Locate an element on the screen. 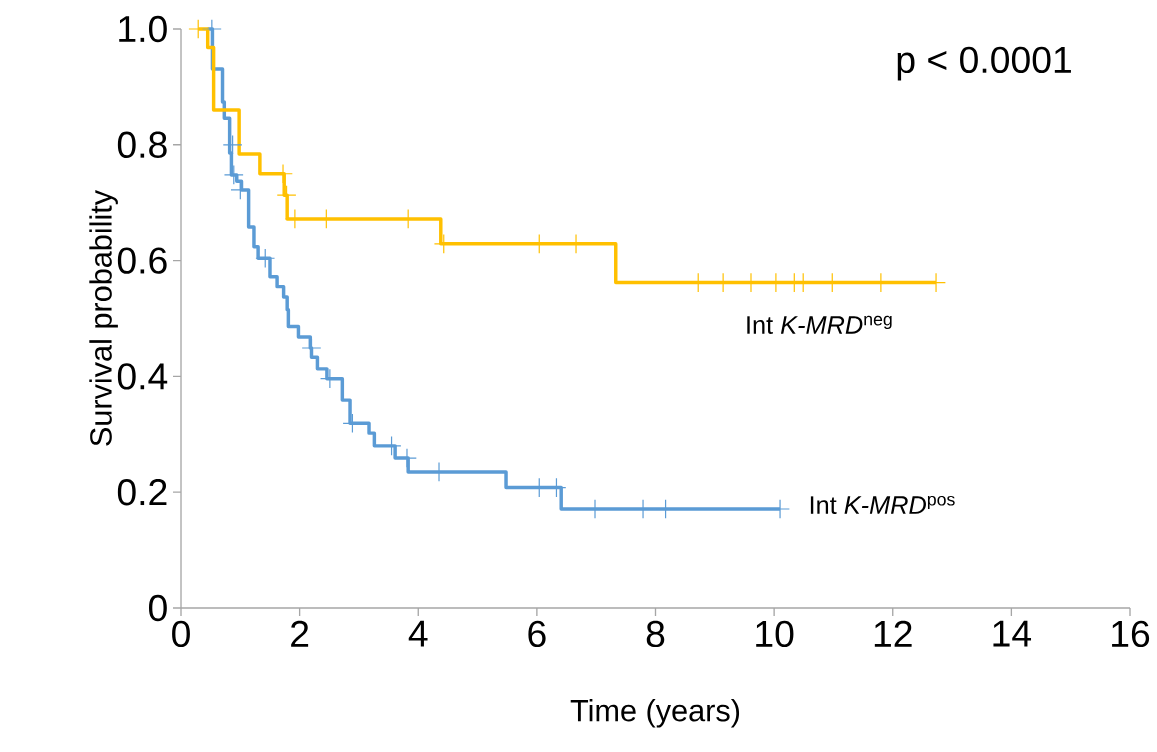 This screenshot has width=1157, height=752. annotation: p < 0.0001 is located at coordinates (984, 63).